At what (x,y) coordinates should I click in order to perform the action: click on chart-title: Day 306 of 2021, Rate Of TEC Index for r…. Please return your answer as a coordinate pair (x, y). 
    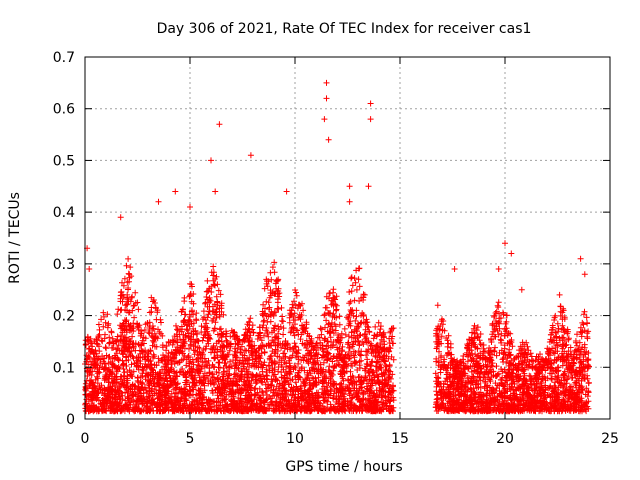
    Looking at the image, I should click on (344, 29).